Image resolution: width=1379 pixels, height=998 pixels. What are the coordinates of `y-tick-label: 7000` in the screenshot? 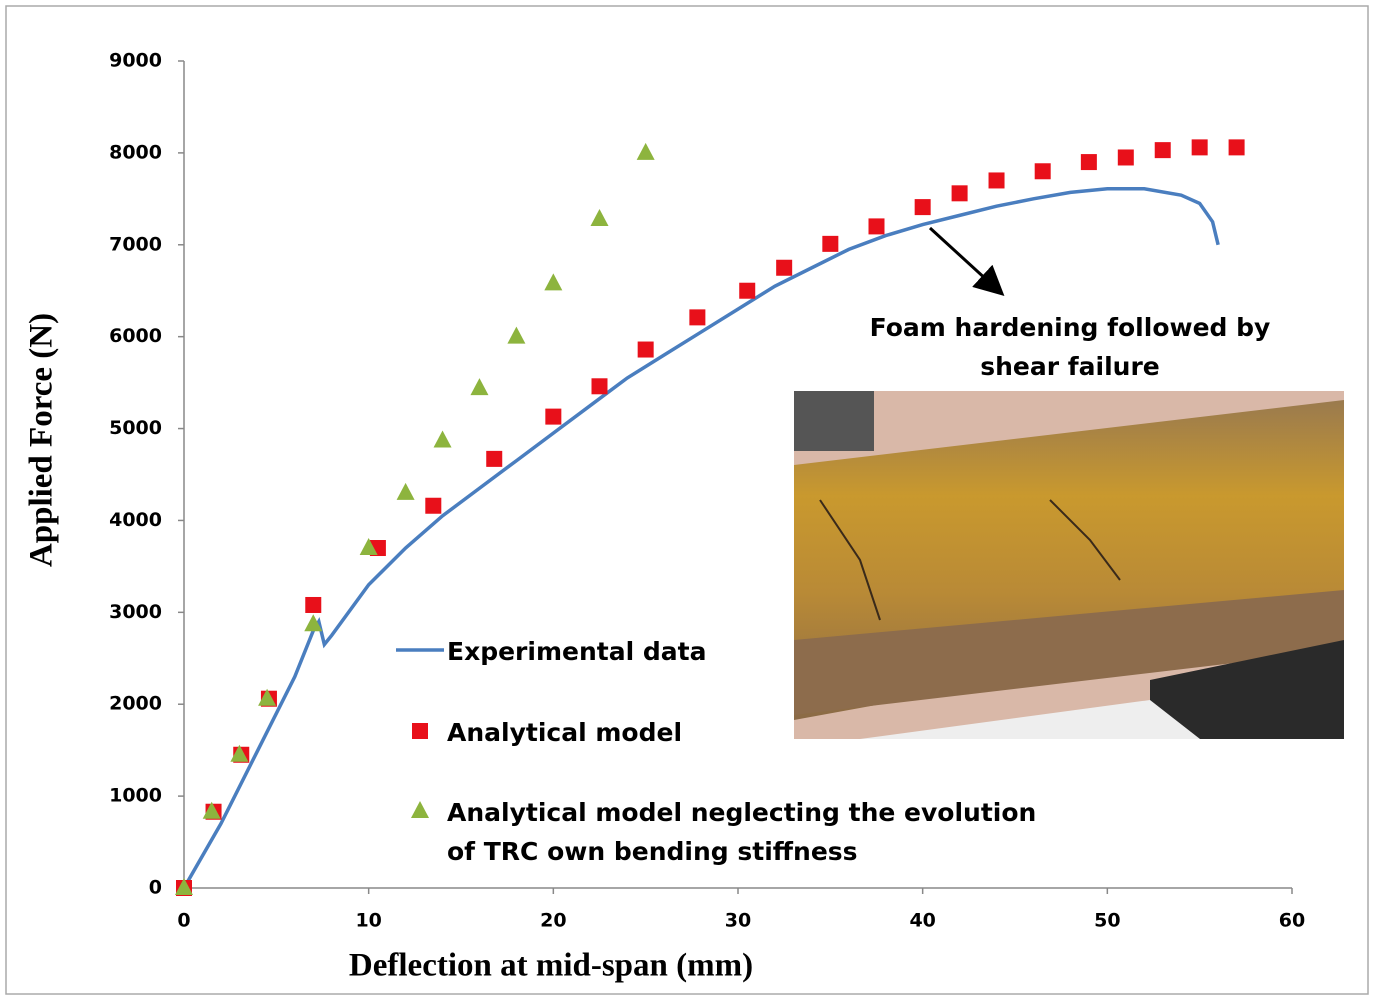 It's located at (135, 244).